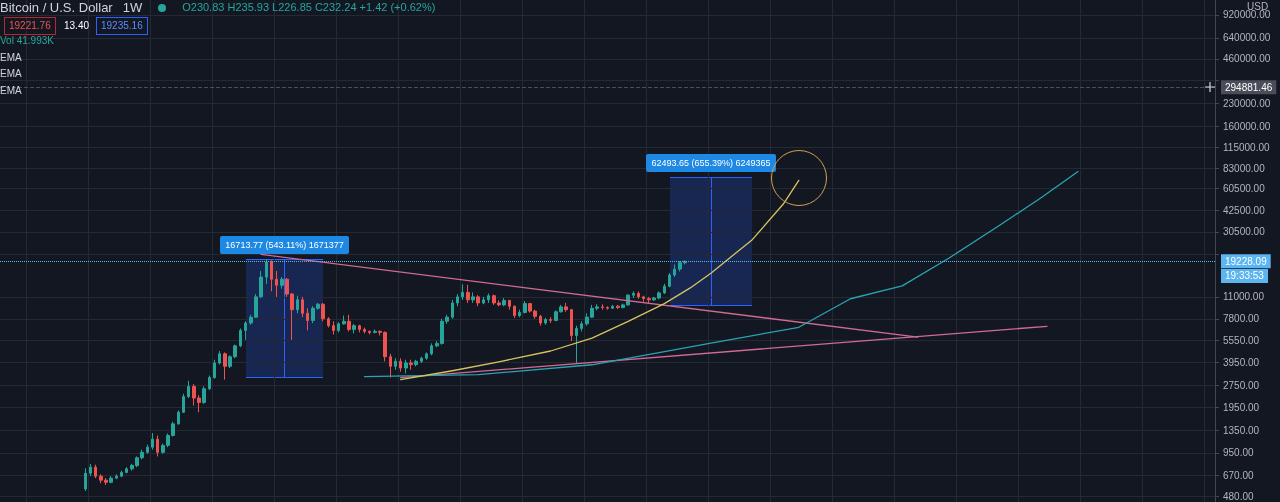 This screenshot has height=502, width=1280. Describe the element at coordinates (1241, 362) in the screenshot. I see `y-tick-label: 3950.00` at that location.